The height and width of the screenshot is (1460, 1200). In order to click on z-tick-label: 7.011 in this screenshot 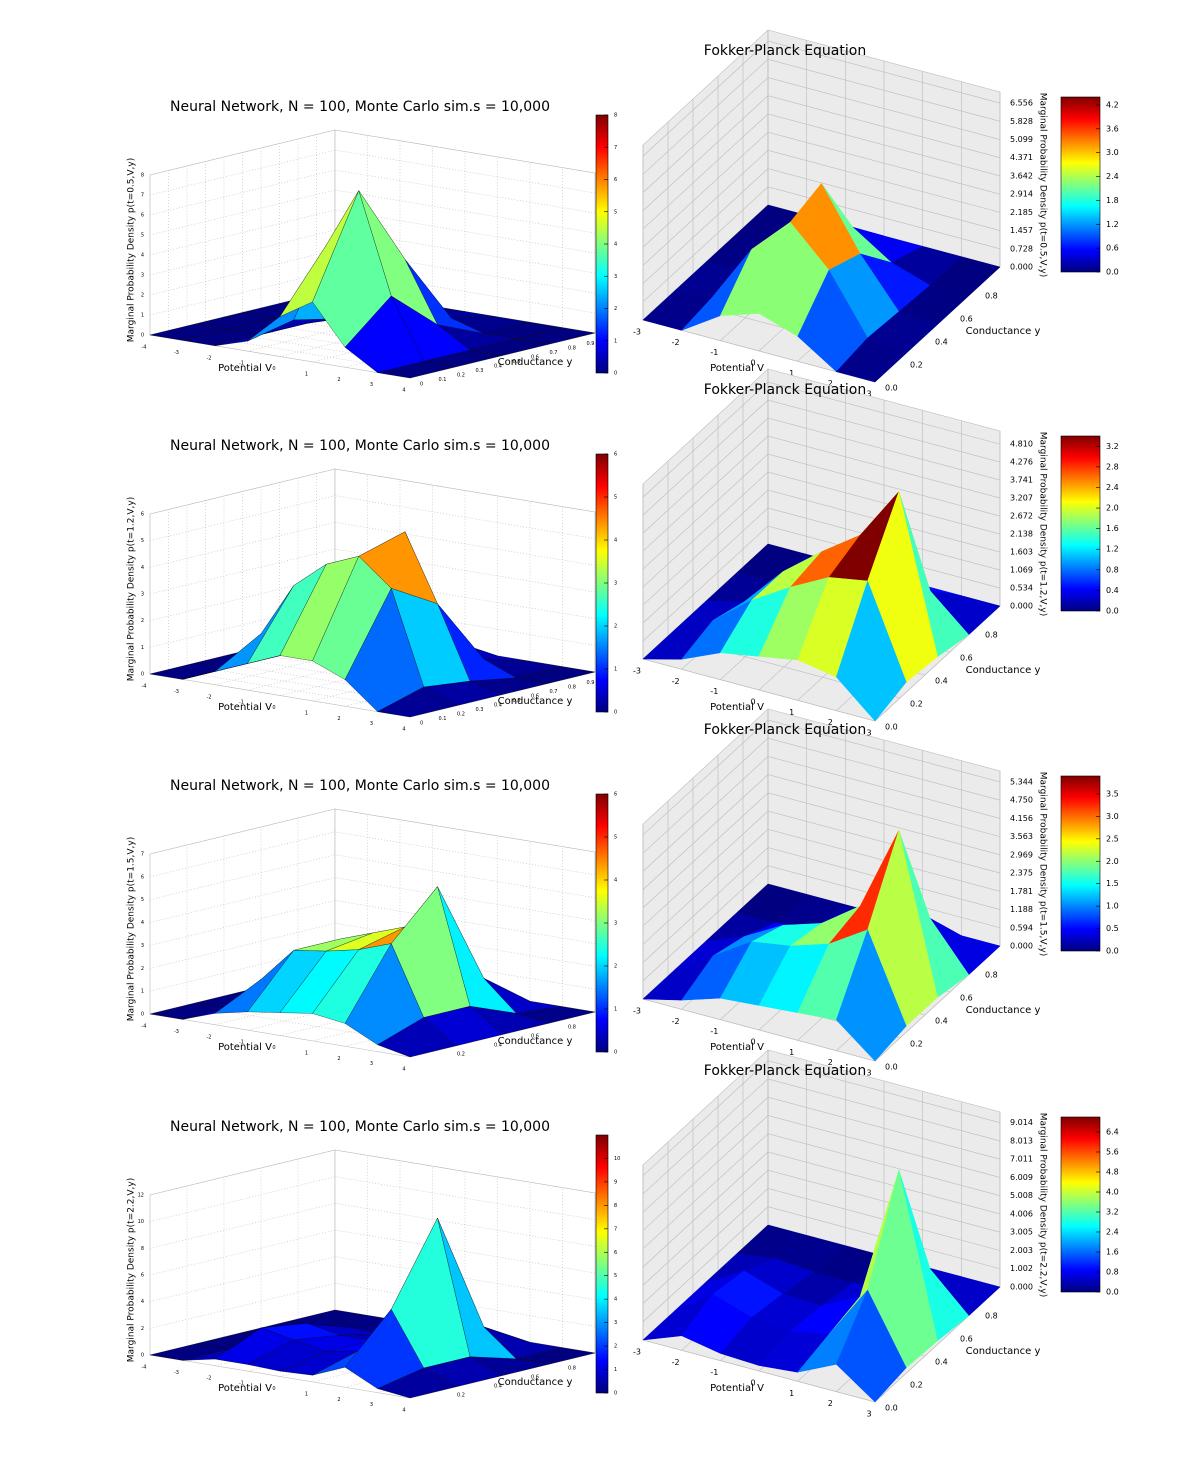, I will do `click(1021, 1159)`.